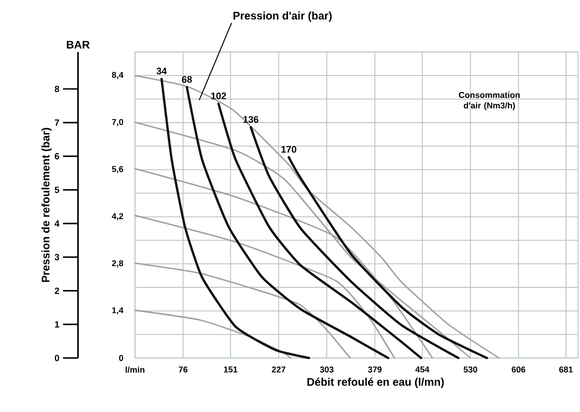 This screenshot has width=580, height=412. I want to click on series-label: 102, so click(218, 96).